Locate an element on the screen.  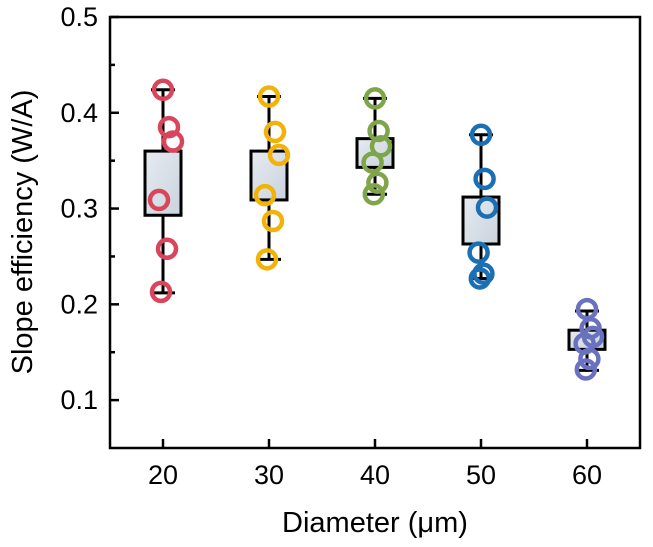
x-tick-label: 50 is located at coordinates (481, 475).